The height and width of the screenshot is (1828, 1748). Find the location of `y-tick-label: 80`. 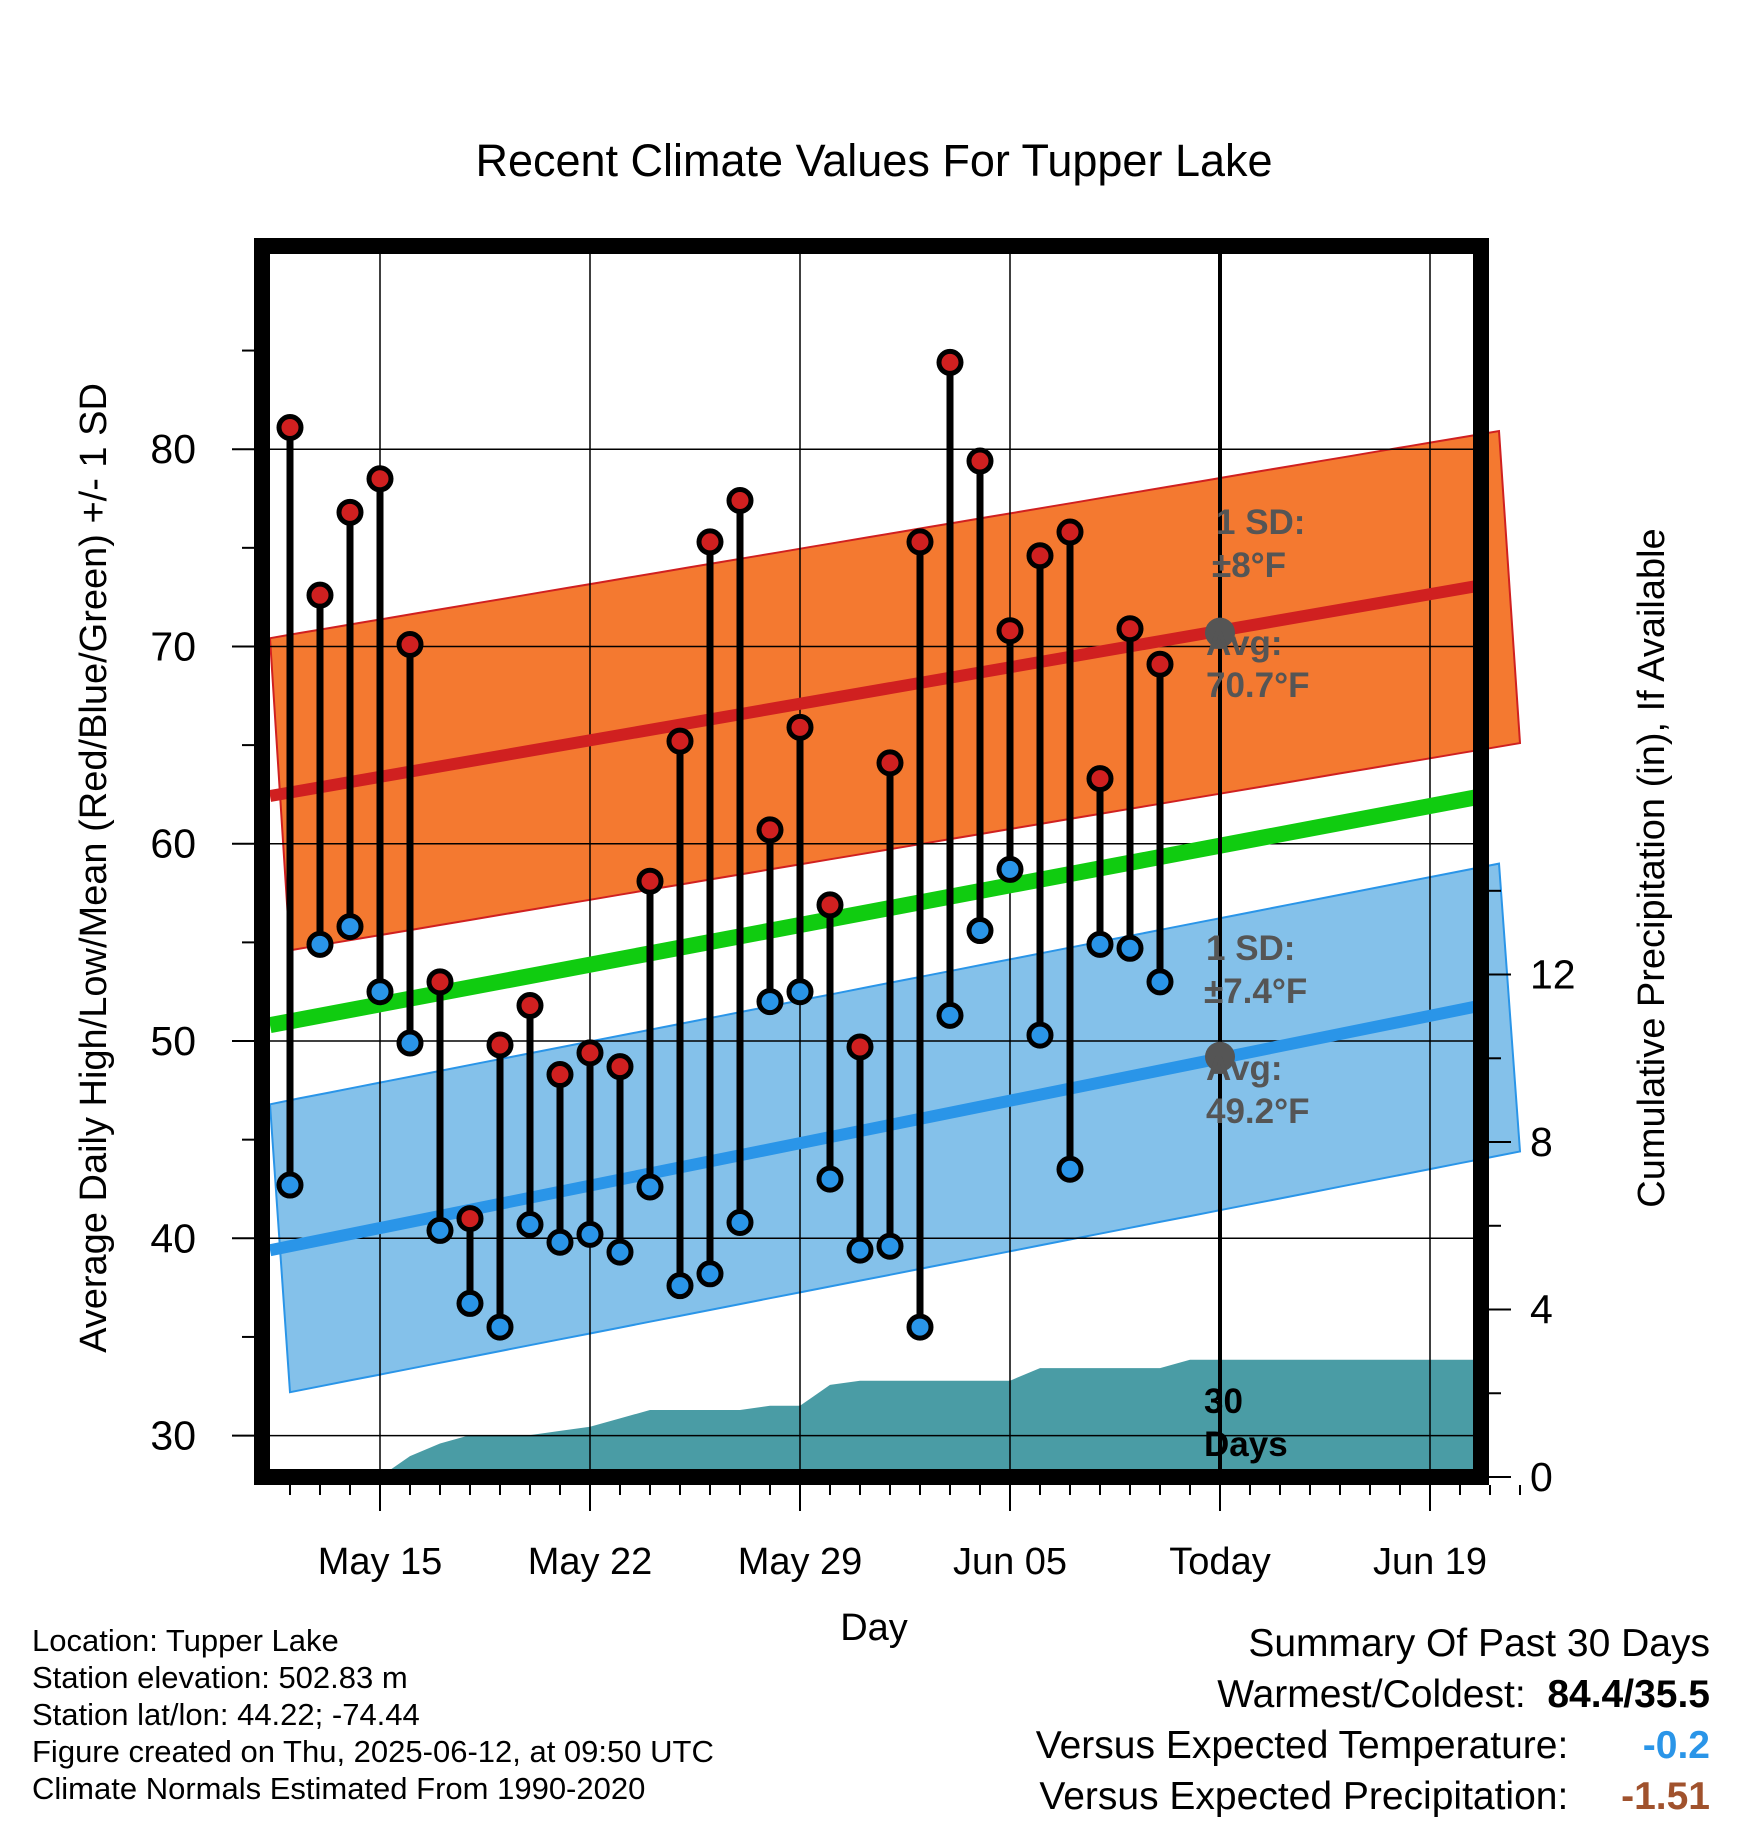

y-tick-label: 80 is located at coordinates (173, 449).